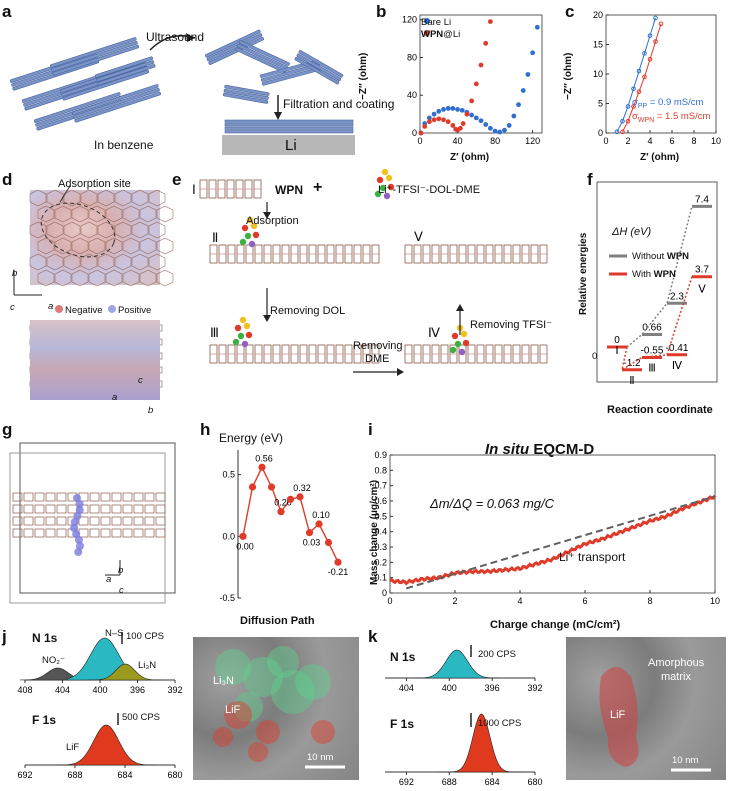 The height and width of the screenshot is (791, 729). Describe the element at coordinates (264, 458) in the screenshot. I see `h-point-label: 0.56` at that location.